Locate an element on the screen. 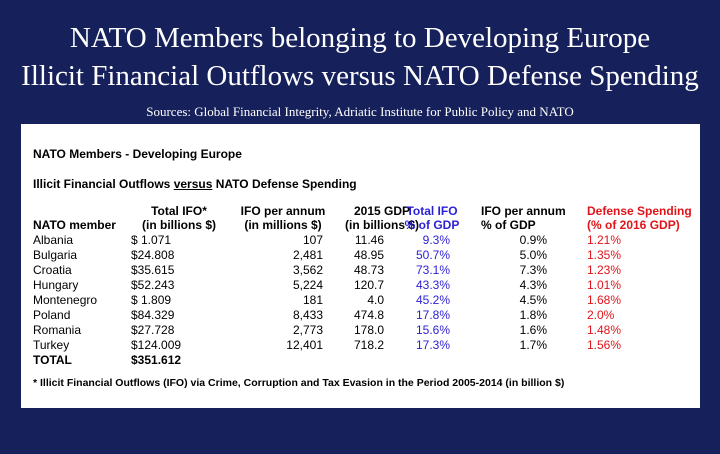  subheading-pre: Illicit Financial Outflows is located at coordinates (103, 184).